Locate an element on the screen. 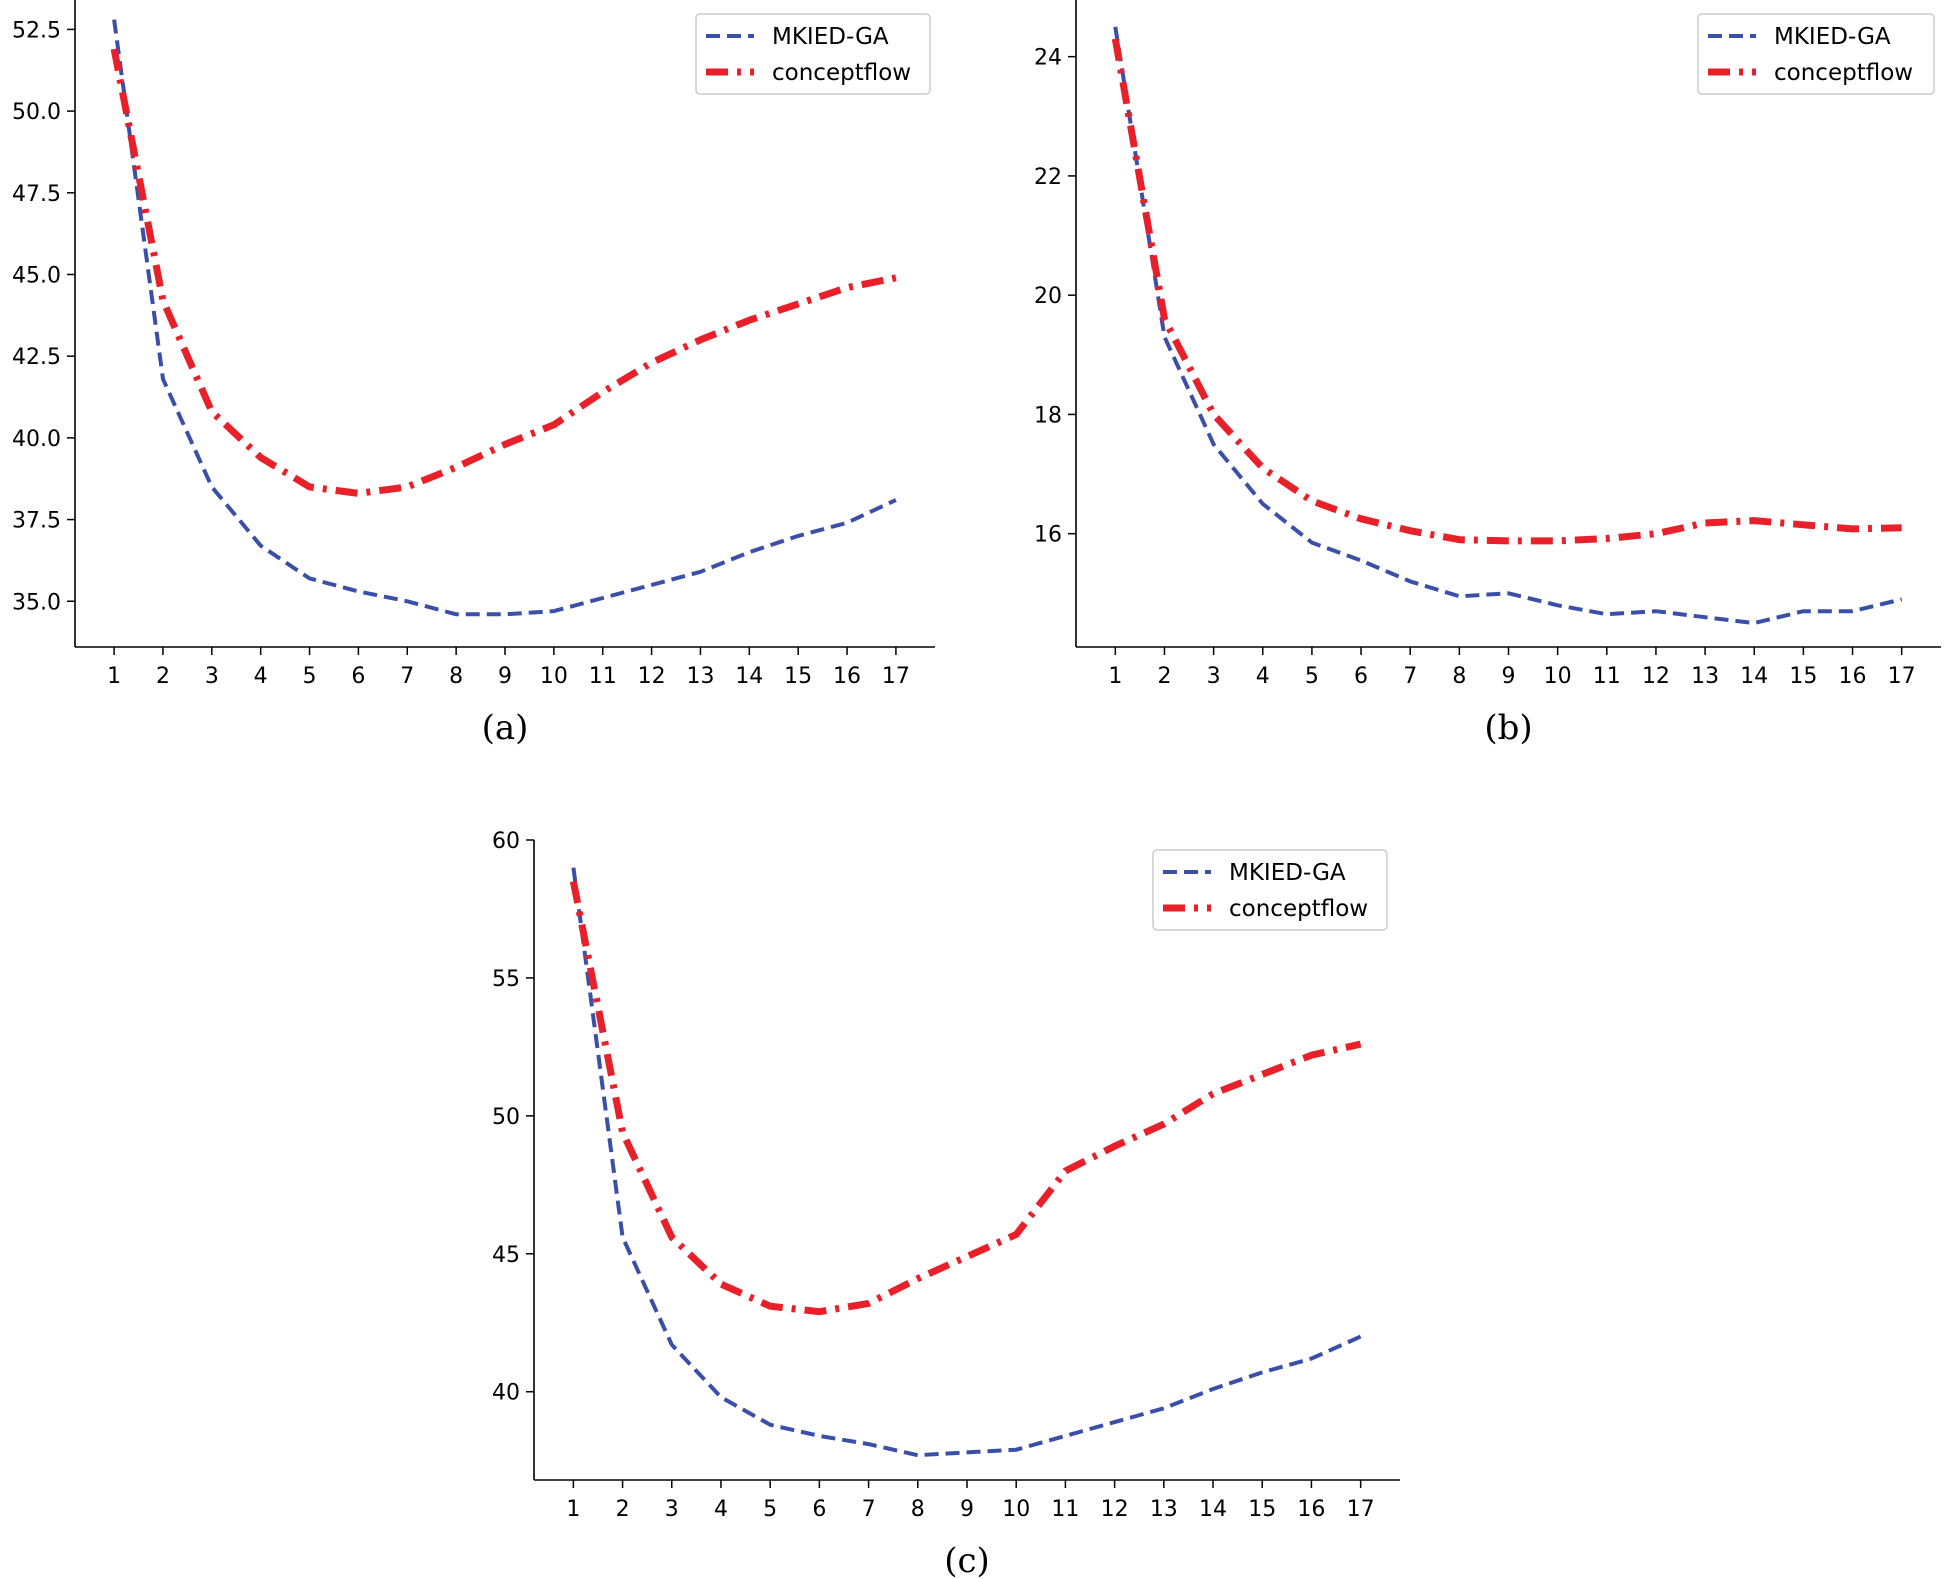  y-tick-label: 16 is located at coordinates (1048, 535).